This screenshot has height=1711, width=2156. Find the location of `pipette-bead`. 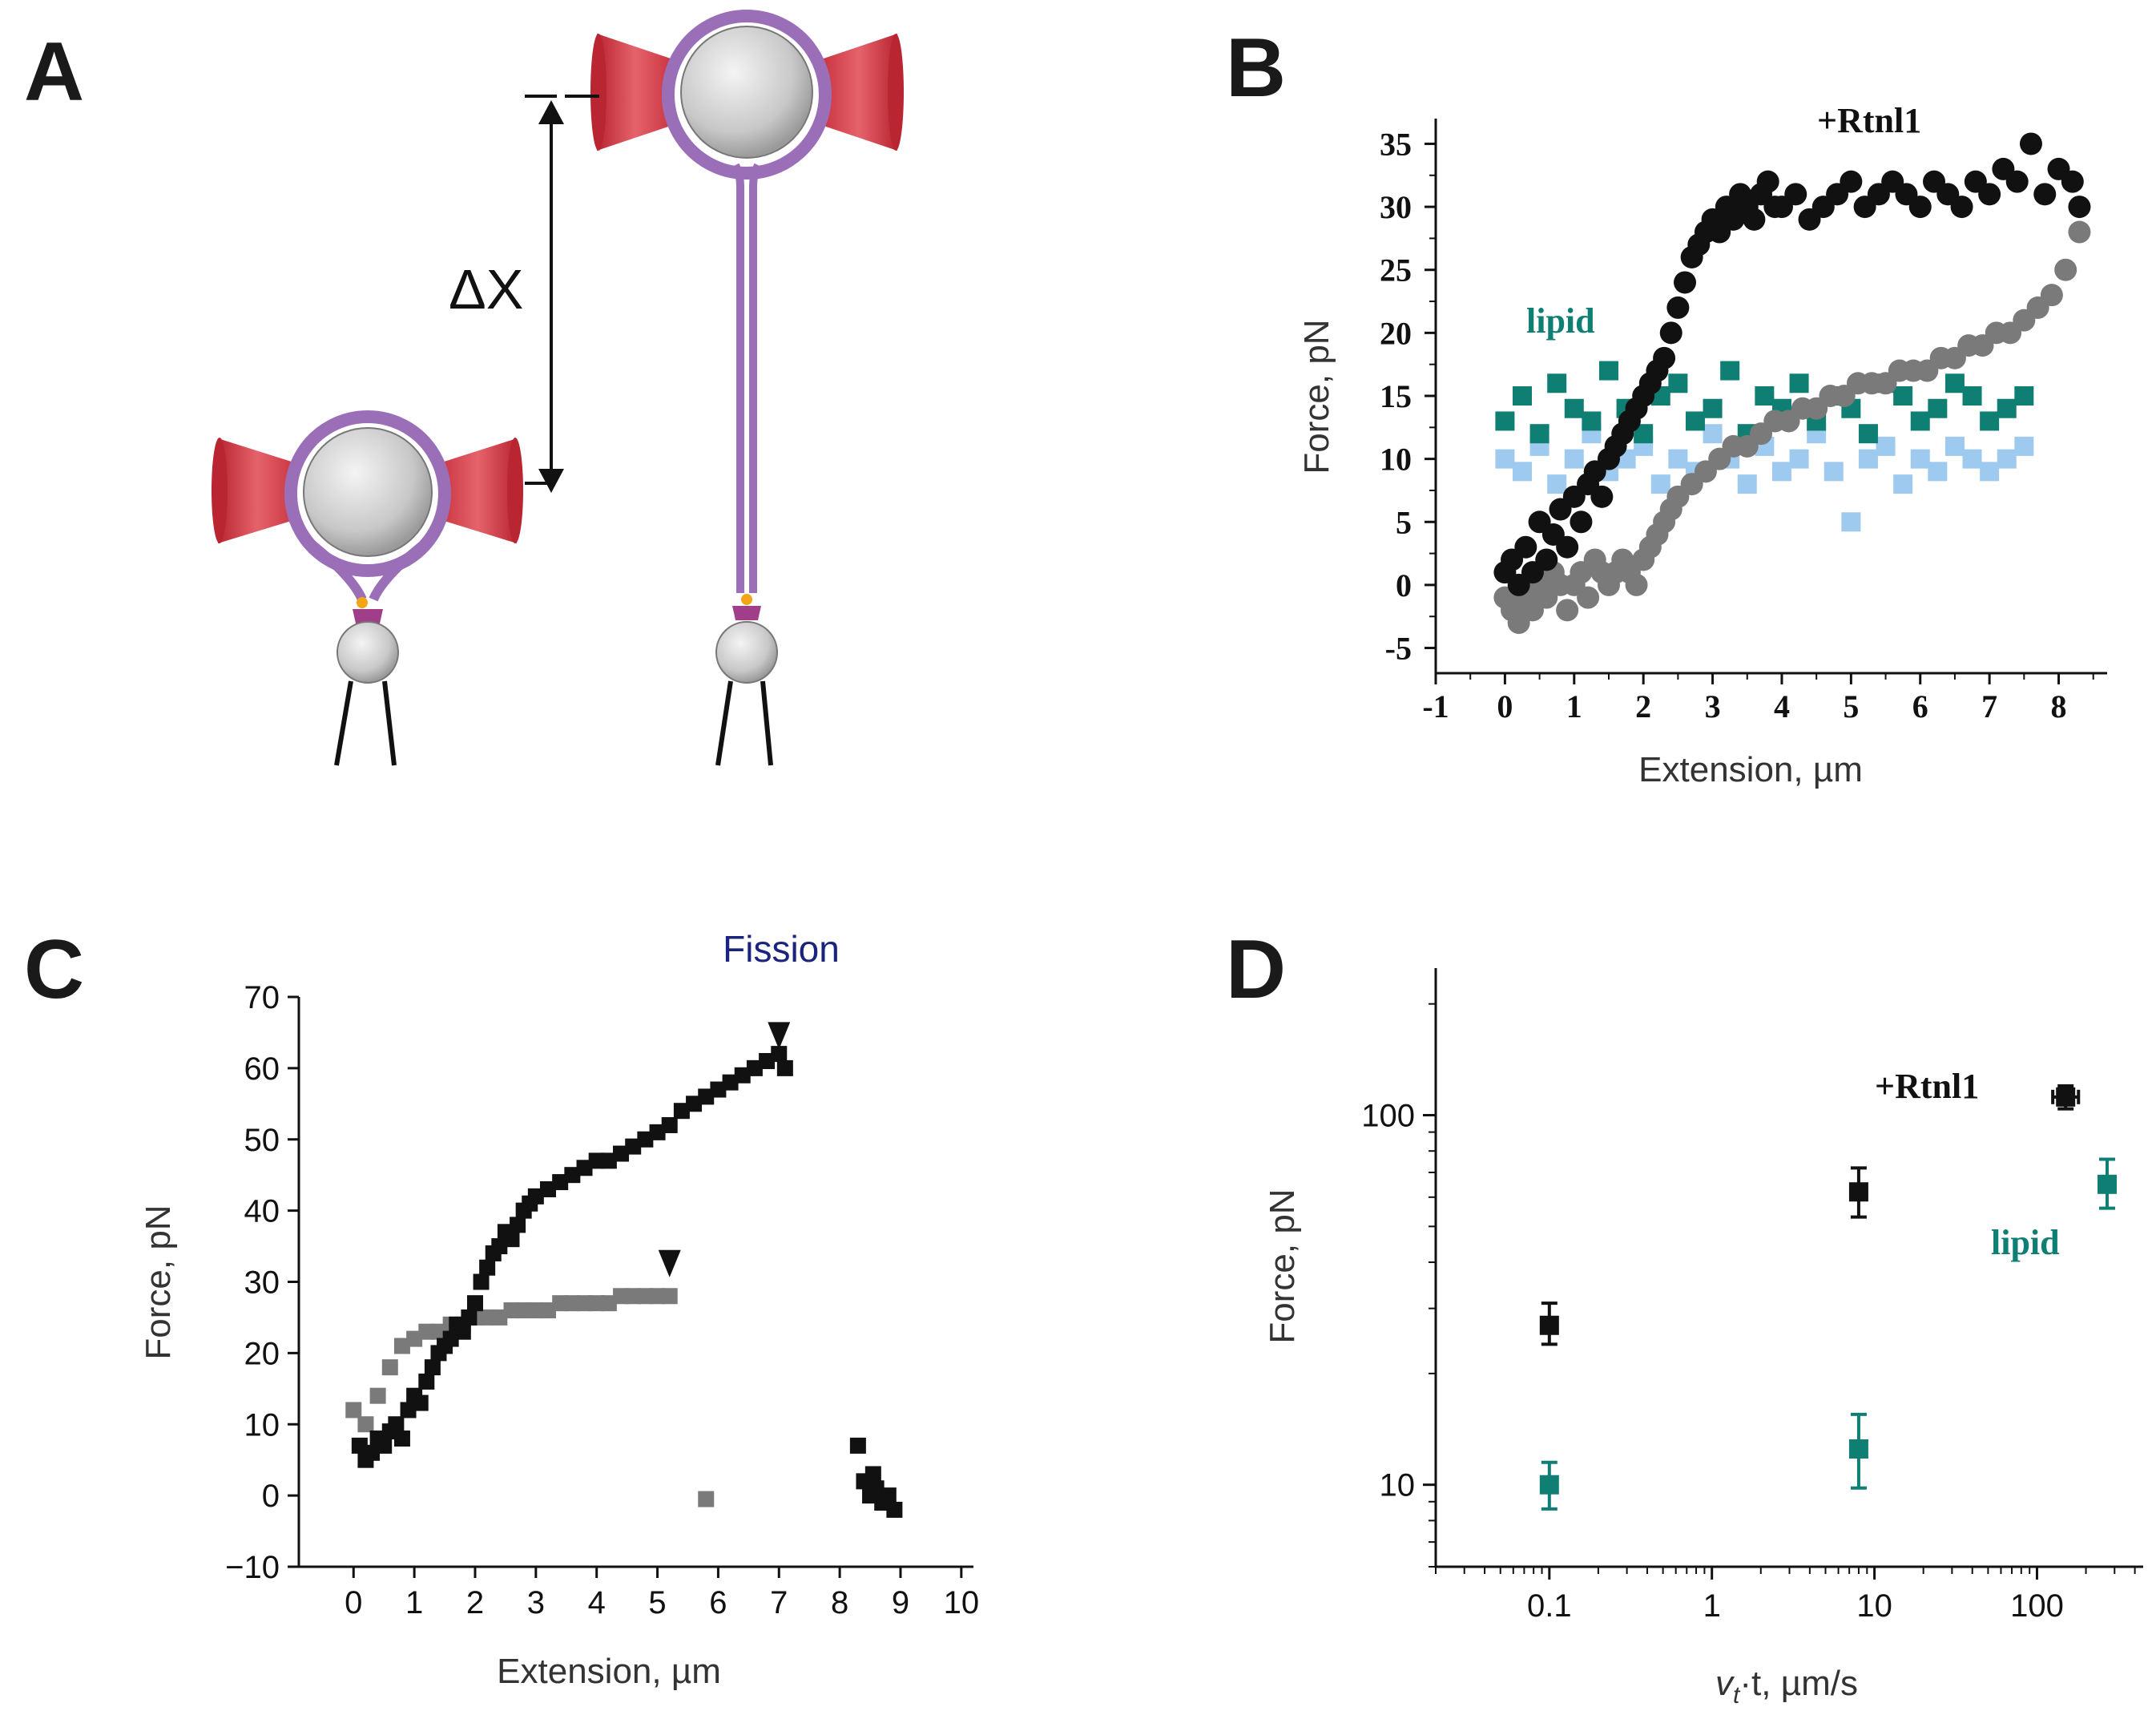

pipette-bead is located at coordinates (746, 652).